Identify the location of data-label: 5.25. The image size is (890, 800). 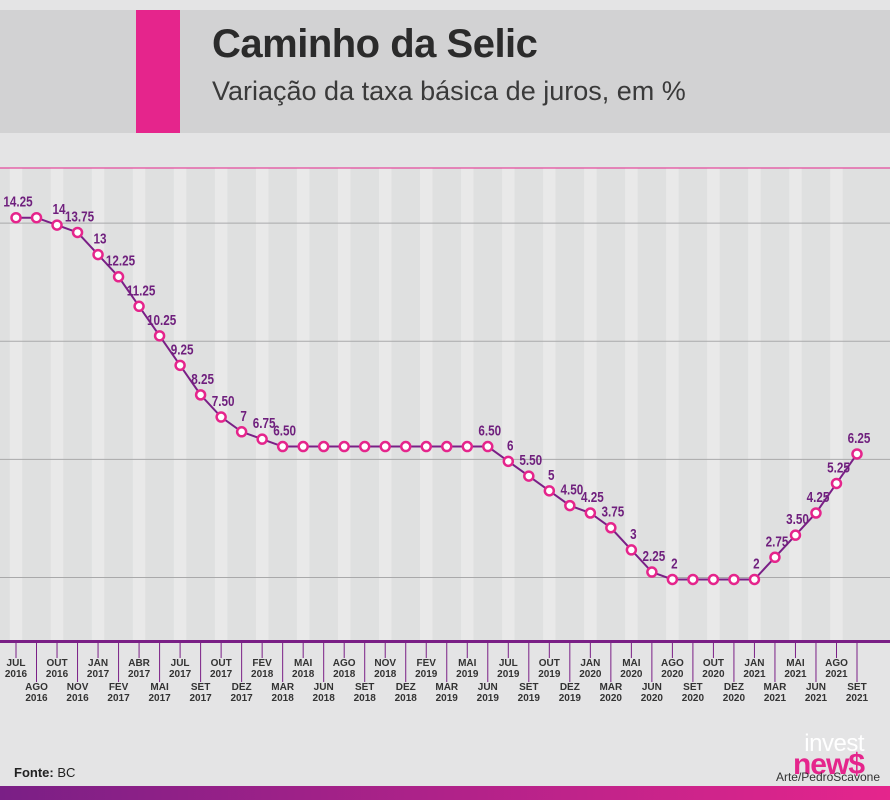
(838, 467).